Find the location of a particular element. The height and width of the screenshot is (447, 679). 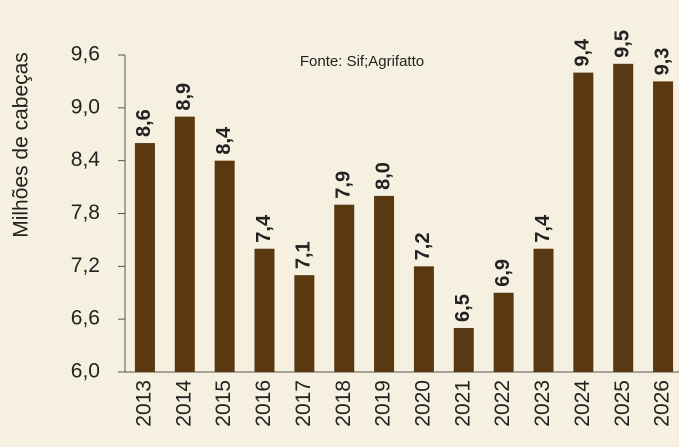

y-tick-label: 6,6 is located at coordinates (85, 318).